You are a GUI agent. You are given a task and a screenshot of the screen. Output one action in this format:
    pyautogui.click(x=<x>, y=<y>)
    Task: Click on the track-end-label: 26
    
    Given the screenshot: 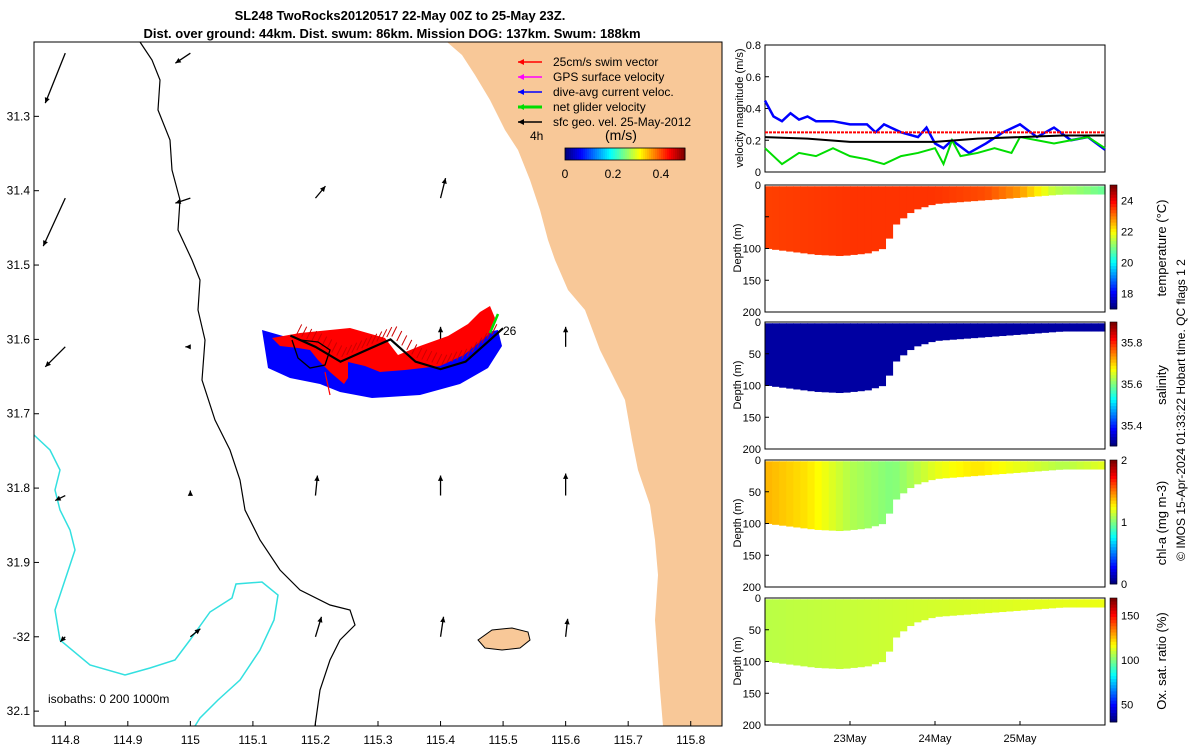 What is the action you would take?
    pyautogui.click(x=510, y=331)
    